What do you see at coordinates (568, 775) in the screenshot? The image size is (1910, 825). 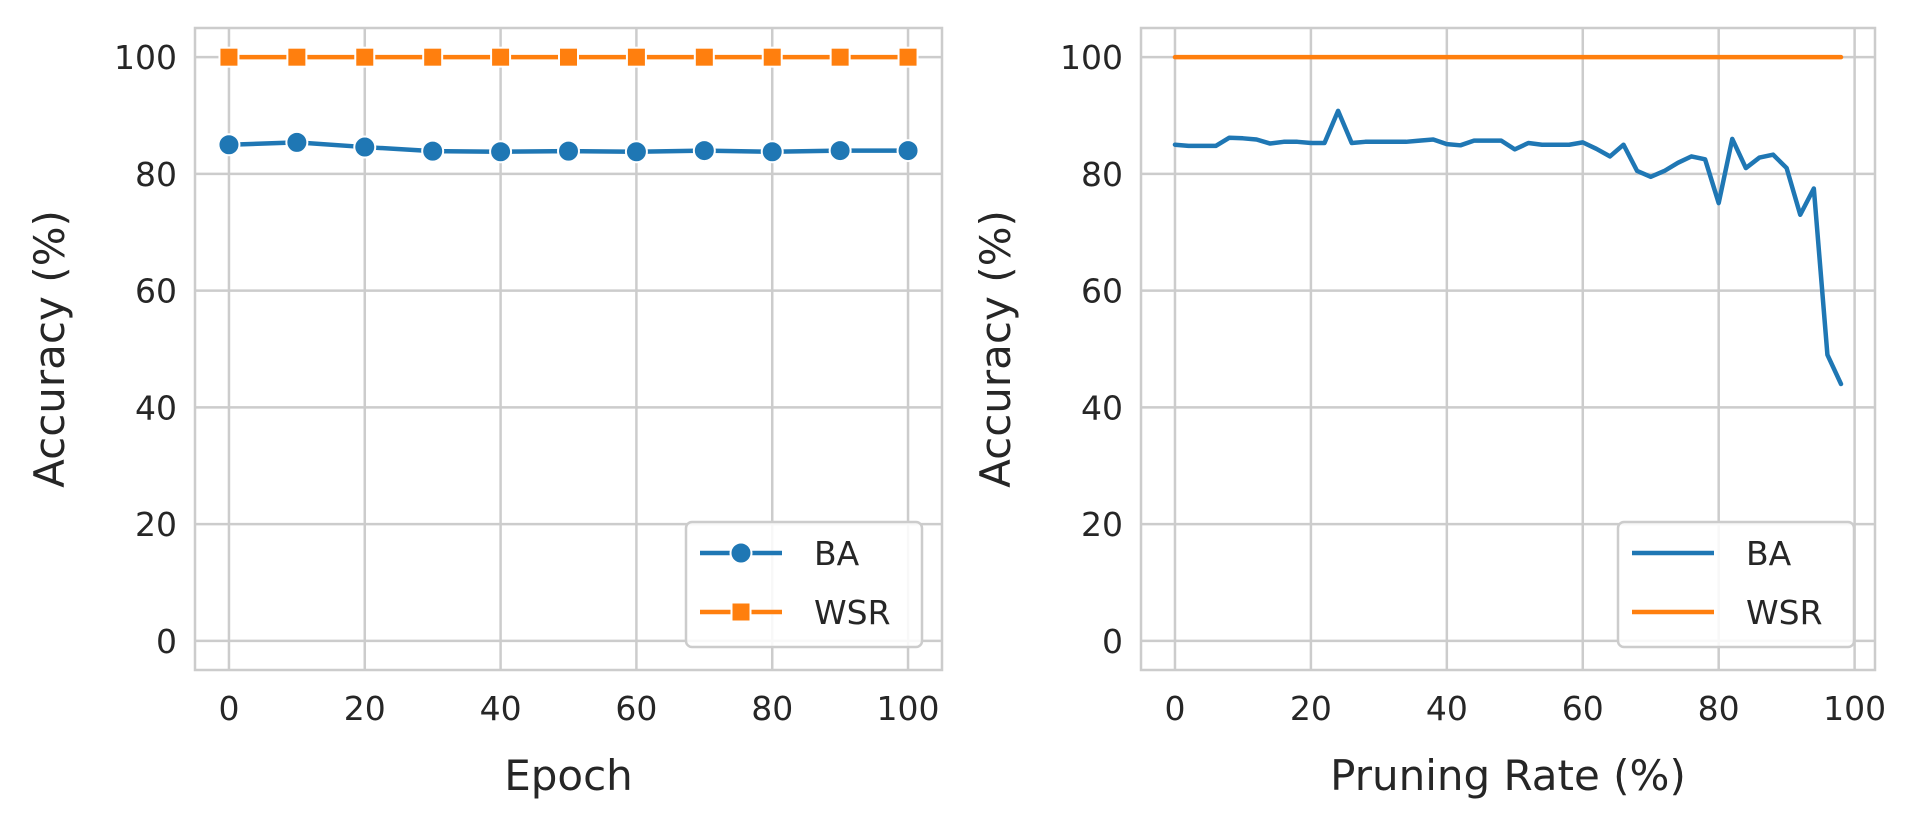 I see `x-axis-label: Epoch` at bounding box center [568, 775].